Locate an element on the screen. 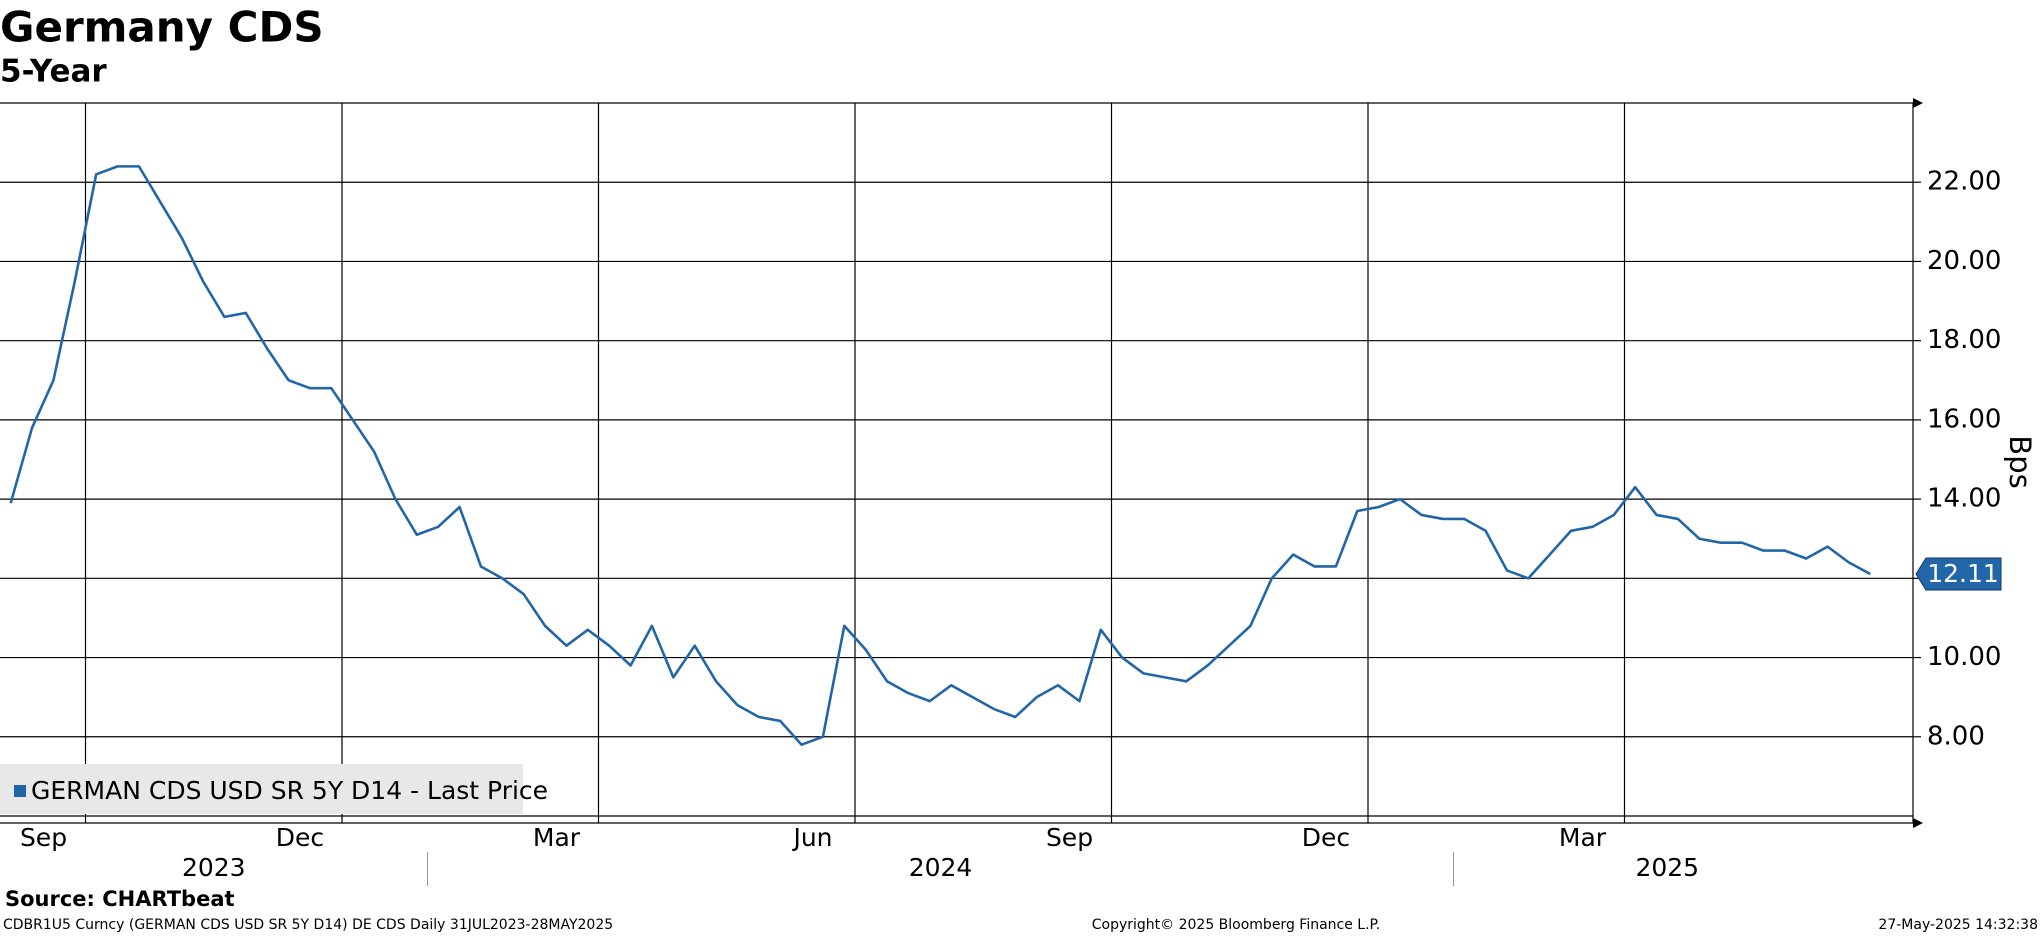  year-label: 2024 is located at coordinates (941, 867).